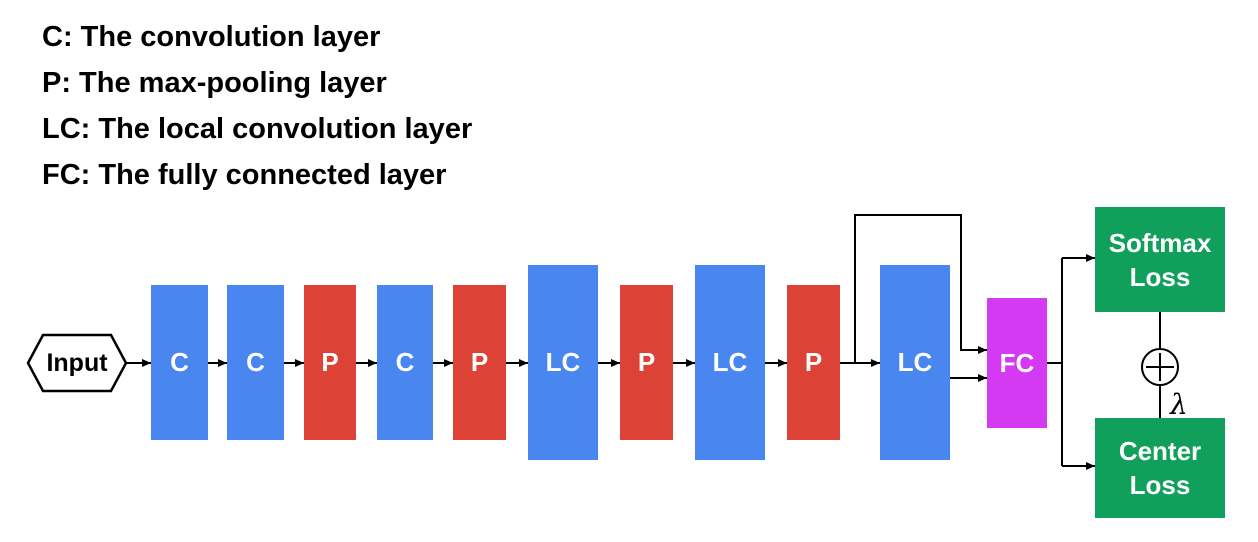  I want to click on skip-connection-arrow, so click(920, 288).